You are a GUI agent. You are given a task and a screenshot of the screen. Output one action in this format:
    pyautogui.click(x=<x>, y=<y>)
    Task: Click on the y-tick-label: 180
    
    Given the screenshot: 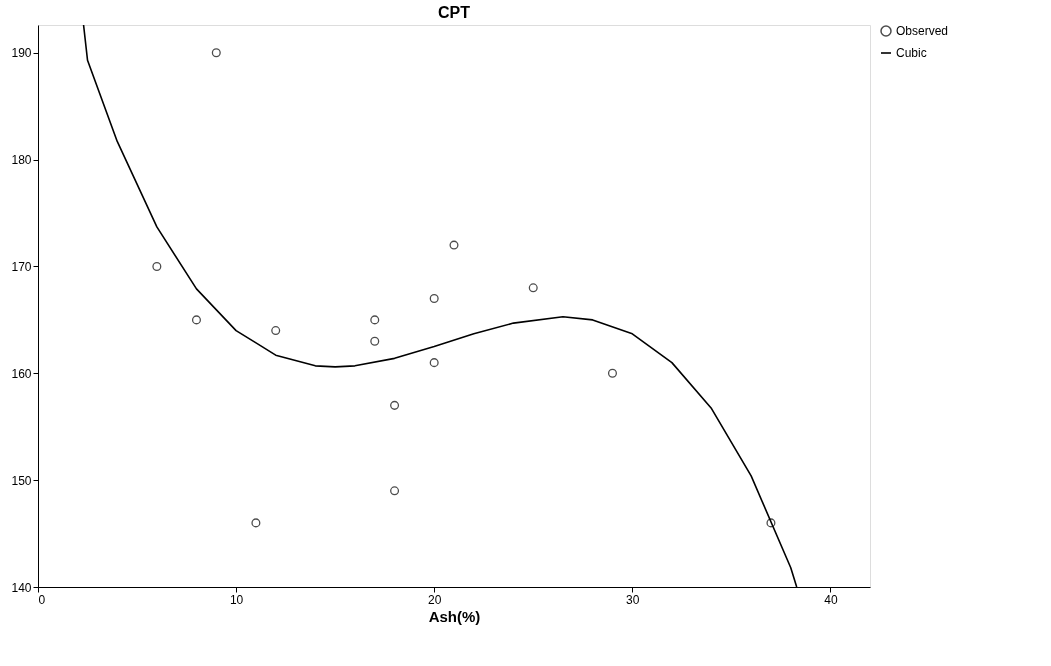 What is the action you would take?
    pyautogui.click(x=21, y=160)
    